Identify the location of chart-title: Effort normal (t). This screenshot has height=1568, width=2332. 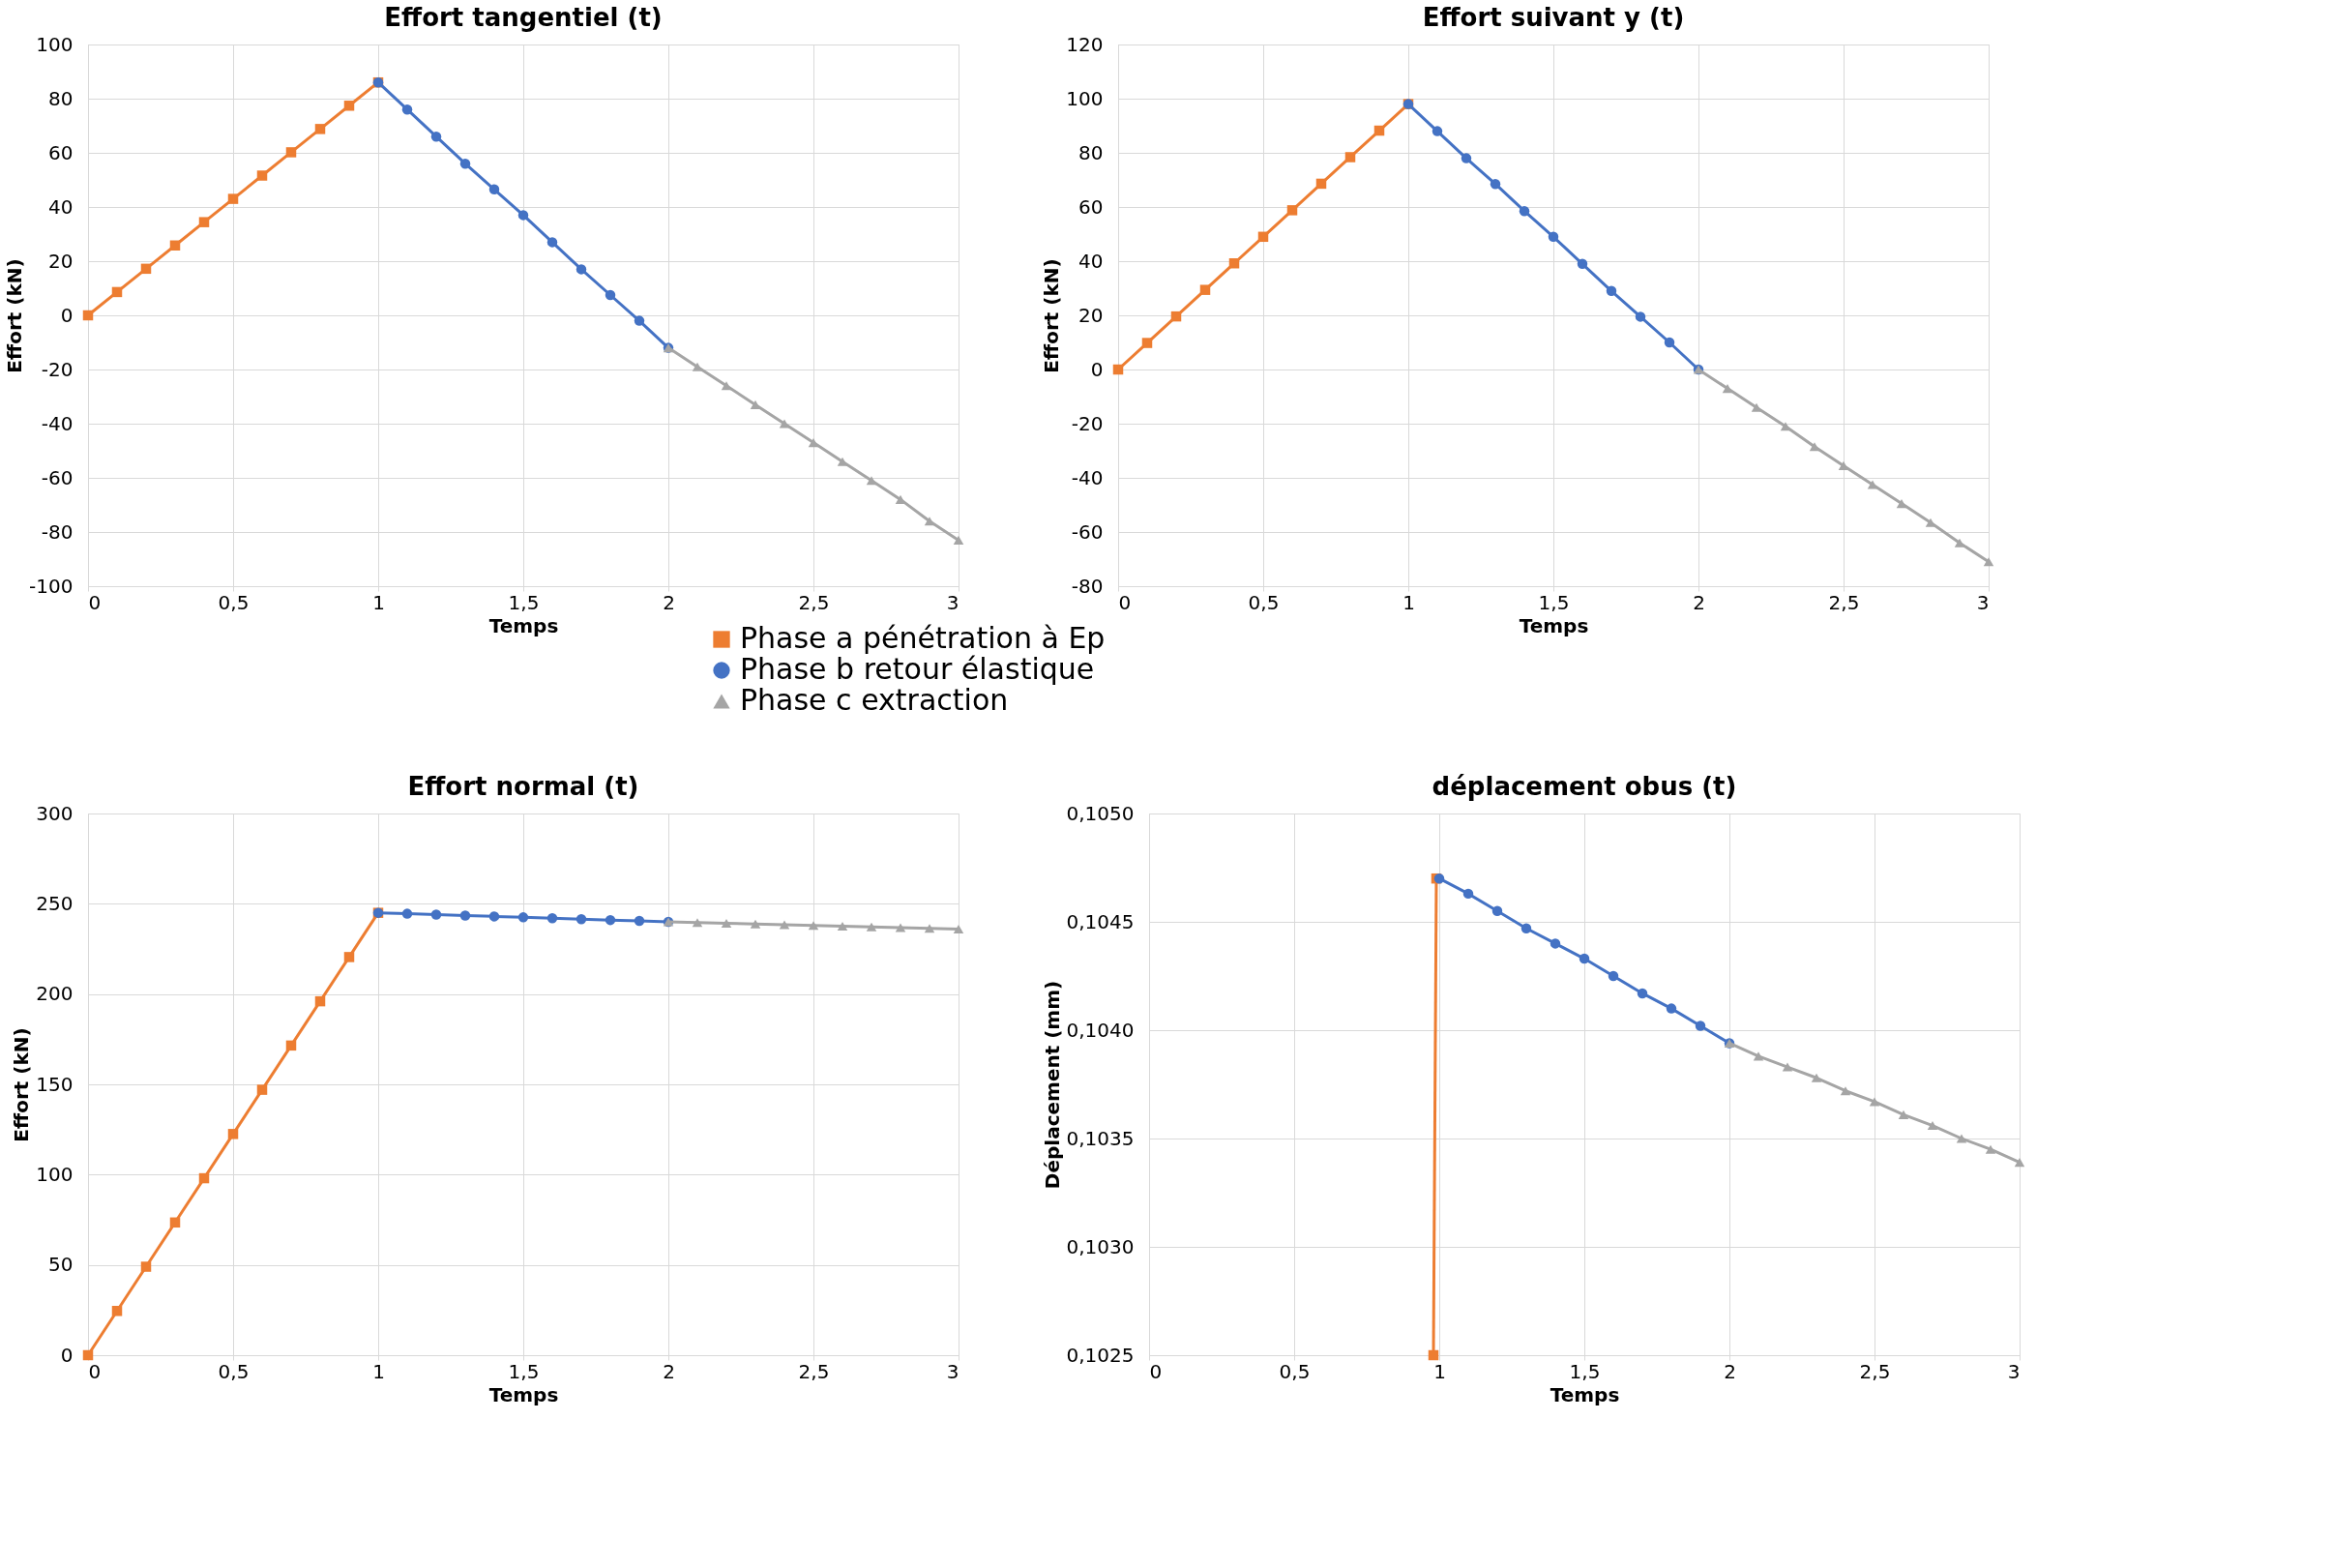
(523, 786).